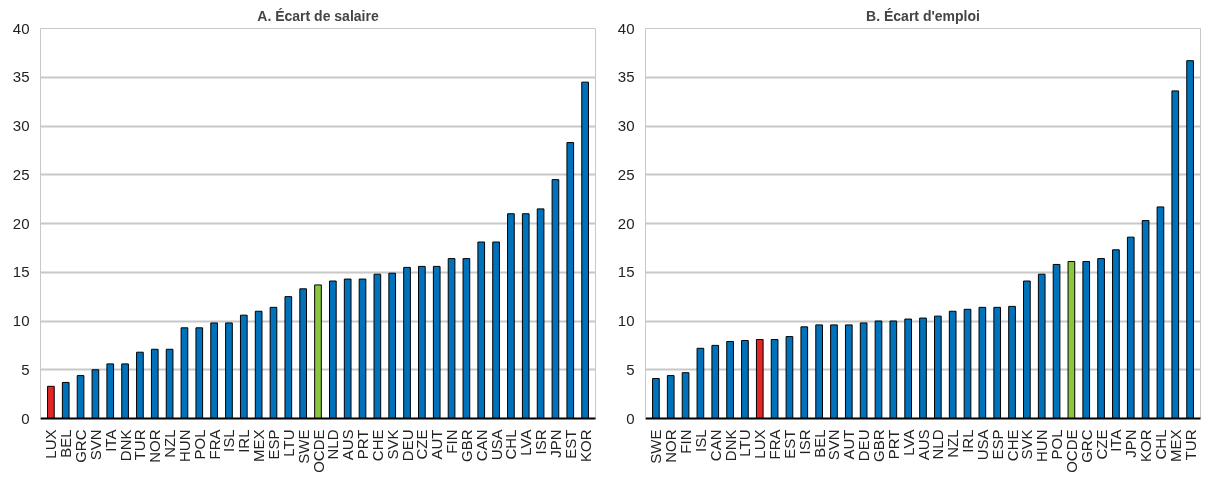 The height and width of the screenshot is (483, 1226). I want to click on x-tick-label: ISR, so click(804, 442).